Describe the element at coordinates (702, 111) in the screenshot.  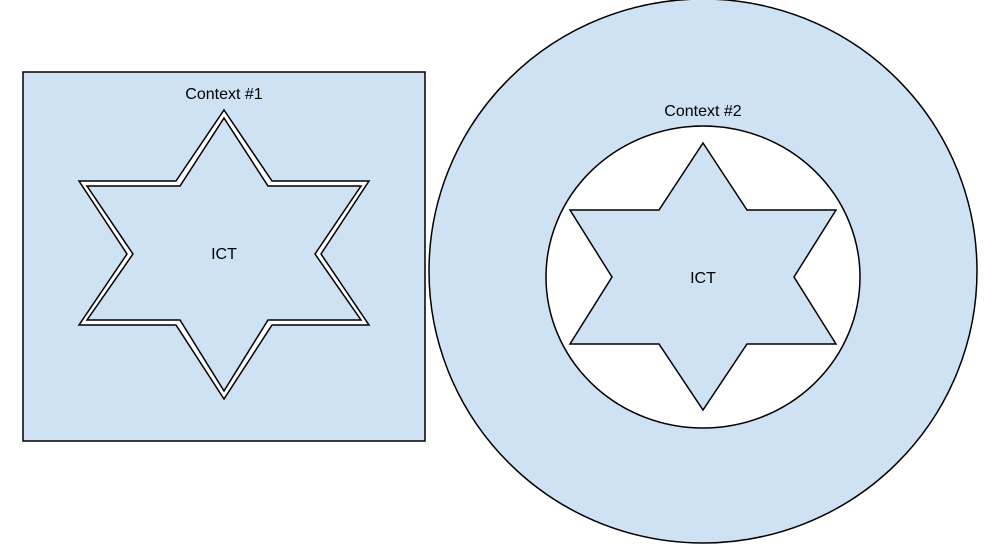
I see `context-2-label: Context #2` at that location.